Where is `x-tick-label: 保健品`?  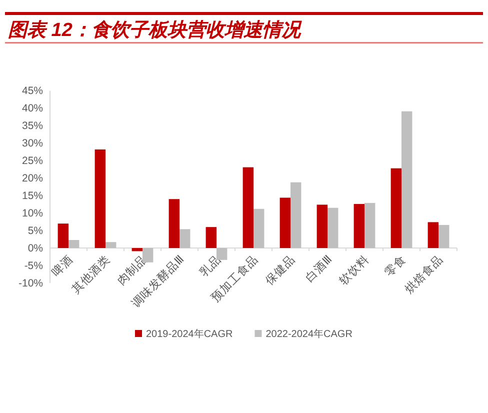 x-tick-label: 保健品 is located at coordinates (280, 270).